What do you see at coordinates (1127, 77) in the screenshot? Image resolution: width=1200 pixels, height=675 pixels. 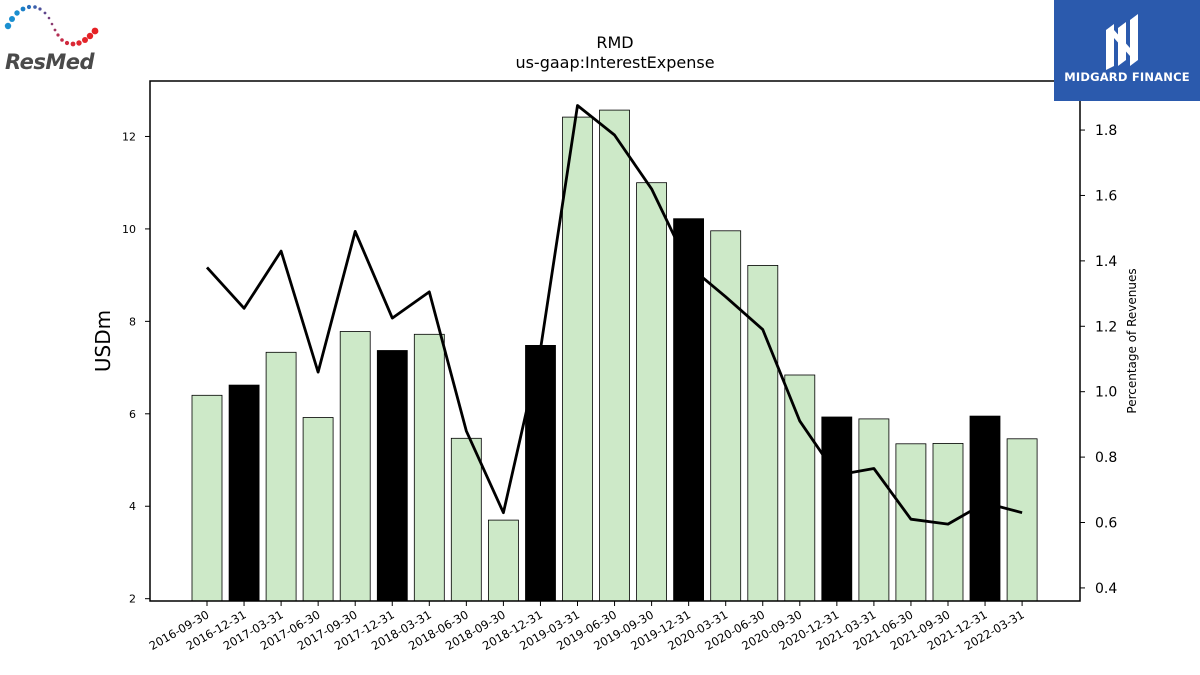 I see `midgard-logo-text: MIDGARD FINANCE` at bounding box center [1127, 77].